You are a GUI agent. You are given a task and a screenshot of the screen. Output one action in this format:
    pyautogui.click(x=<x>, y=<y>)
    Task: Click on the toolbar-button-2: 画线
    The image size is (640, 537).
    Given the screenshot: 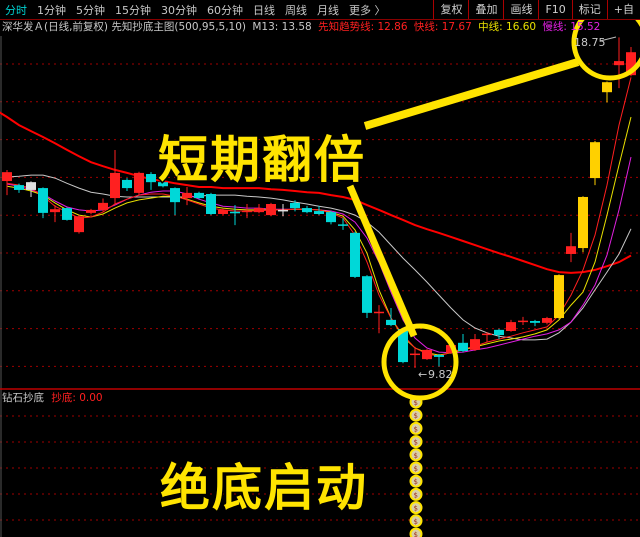 What is the action you would take?
    pyautogui.click(x=520, y=9)
    